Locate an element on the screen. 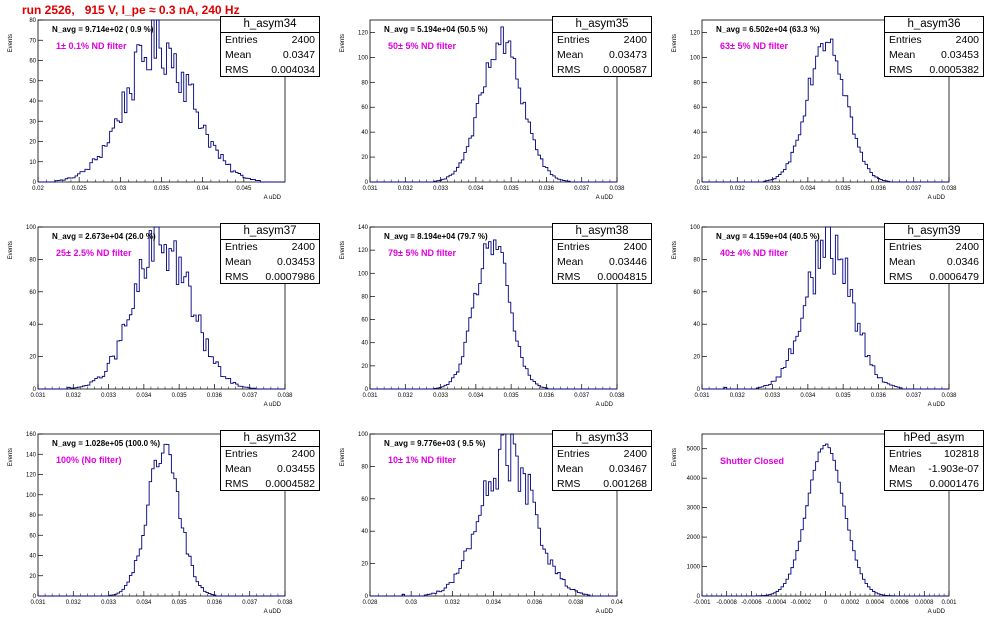 The height and width of the screenshot is (622, 996). filter-label: 10± 1% ND filter is located at coordinates (422, 460).